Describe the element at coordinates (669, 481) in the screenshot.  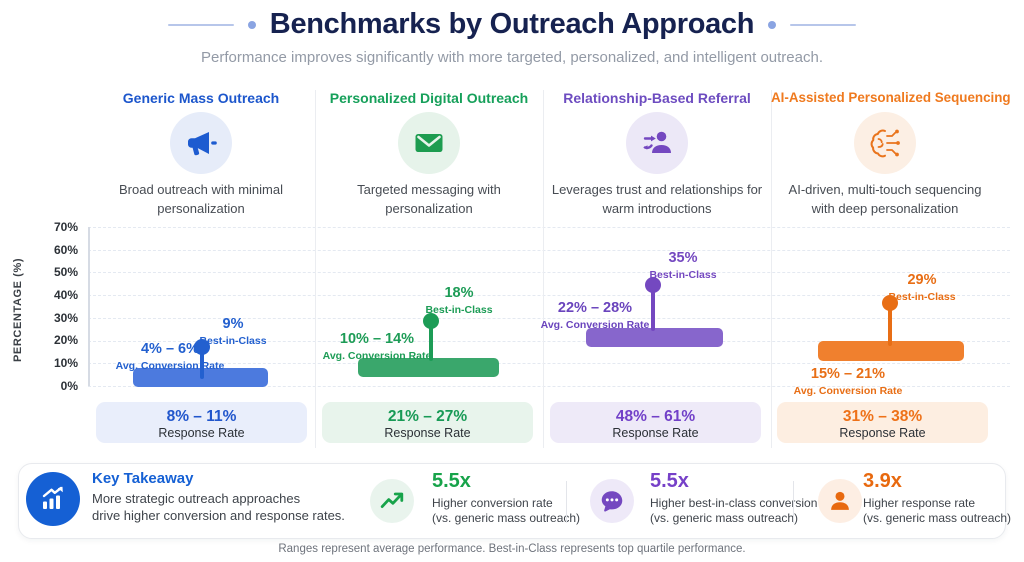
I see `stat-value-best-in-class: 5.5x` at that location.